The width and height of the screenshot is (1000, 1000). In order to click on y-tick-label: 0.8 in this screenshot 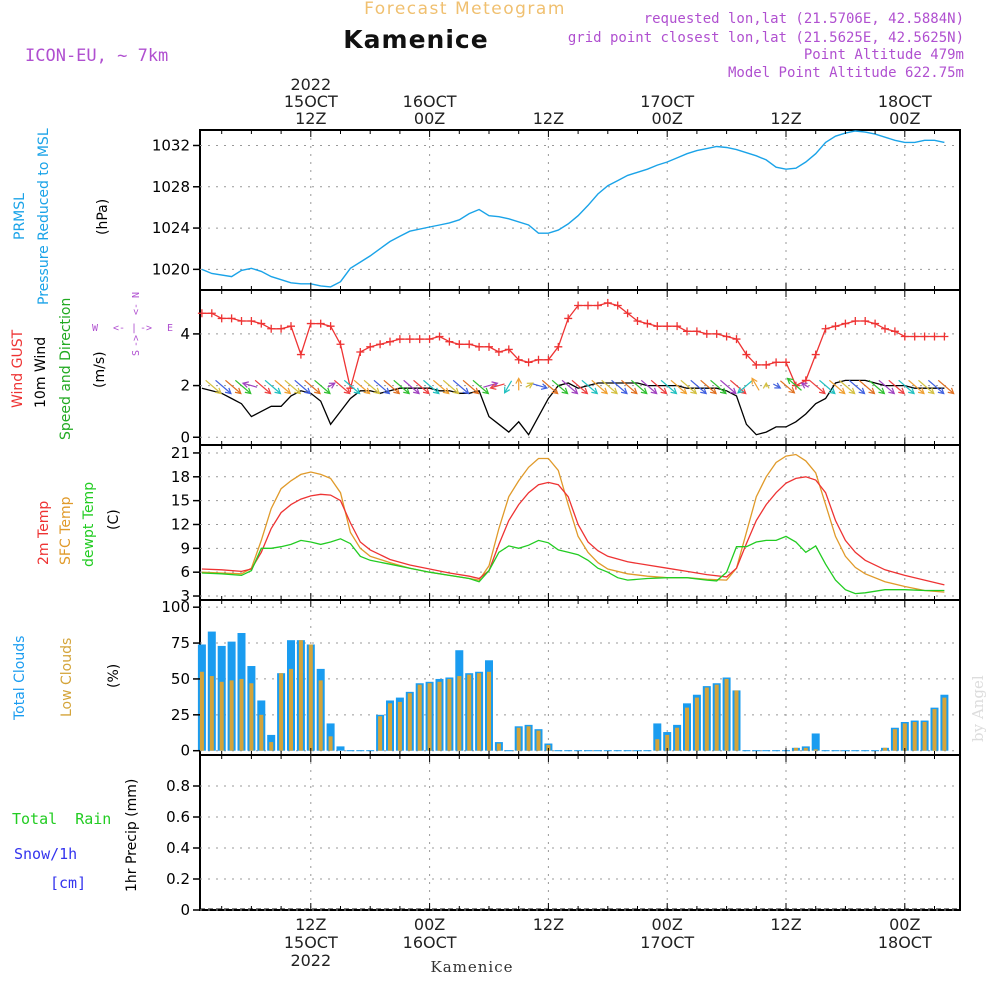, I will do `click(178, 786)`.